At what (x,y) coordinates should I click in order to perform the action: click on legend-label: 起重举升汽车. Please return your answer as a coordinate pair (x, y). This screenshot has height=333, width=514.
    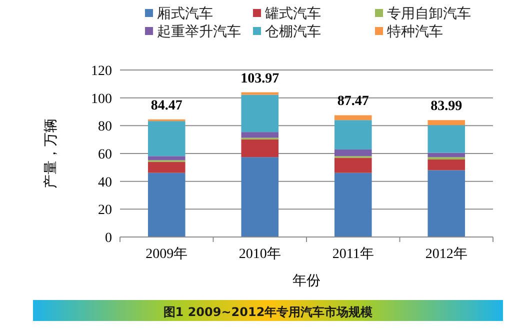
    Looking at the image, I should click on (199, 32).